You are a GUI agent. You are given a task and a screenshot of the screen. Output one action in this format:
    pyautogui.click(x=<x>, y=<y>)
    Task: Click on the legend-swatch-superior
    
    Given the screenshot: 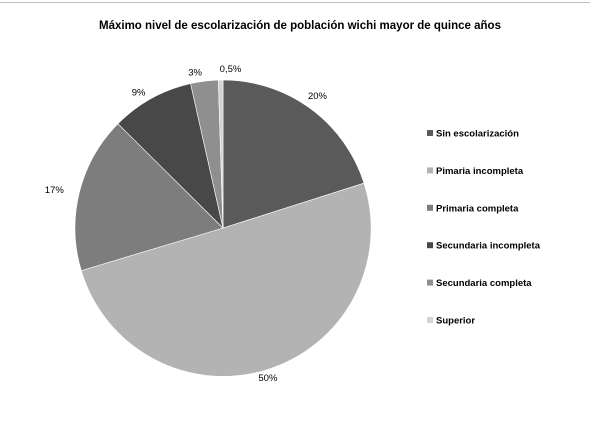 What is the action you would take?
    pyautogui.click(x=430, y=320)
    